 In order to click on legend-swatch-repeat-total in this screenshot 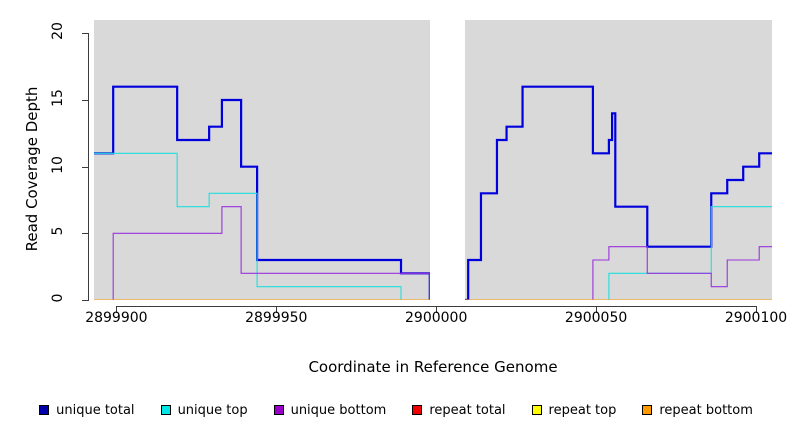, I will do `click(417, 410)`.